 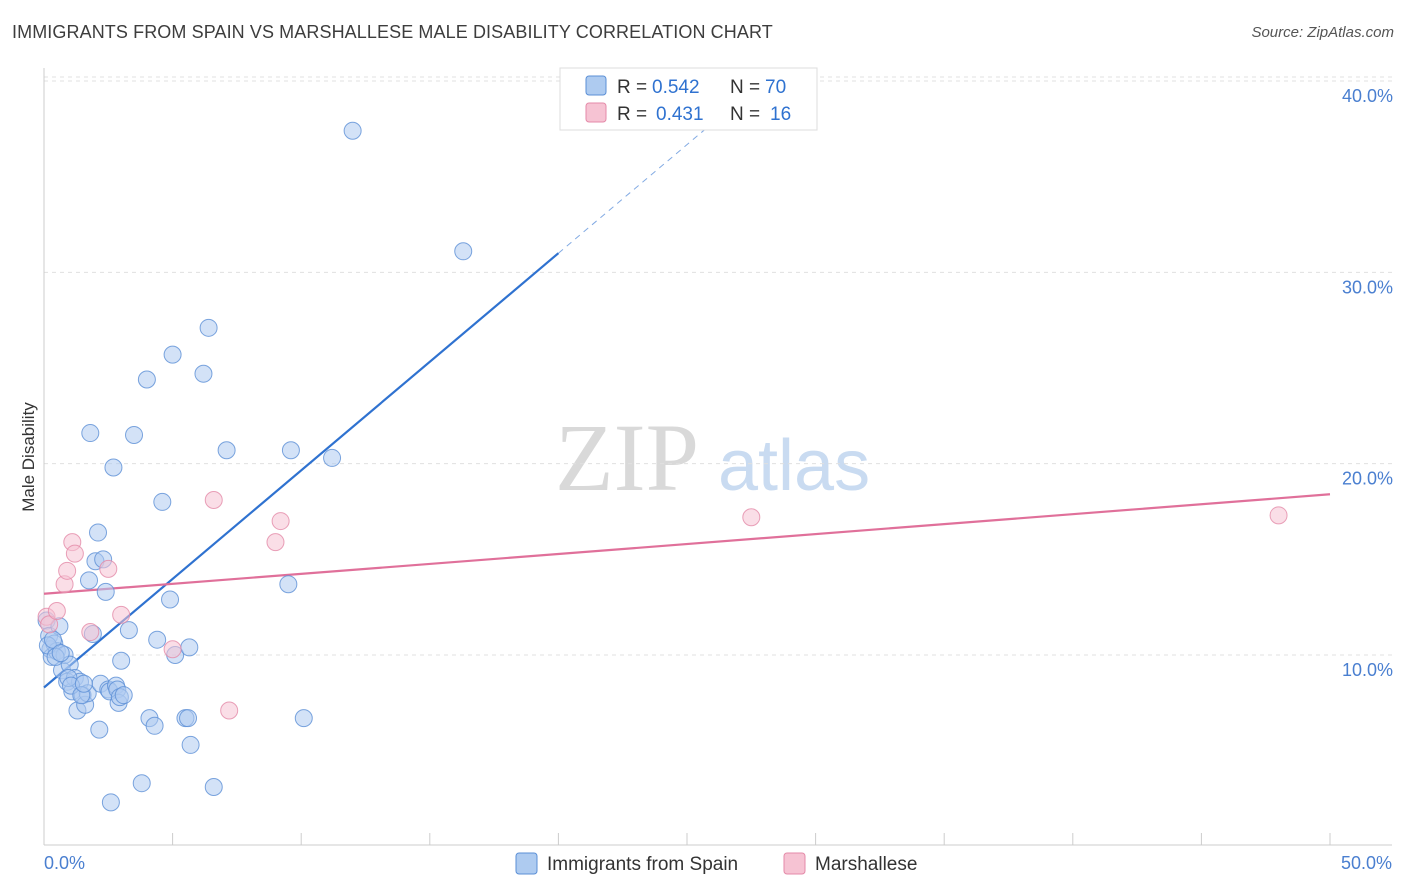 What do you see at coordinates (1366, 863) in the screenshot?
I see `x-tick-label-max: 50.0%` at bounding box center [1366, 863].